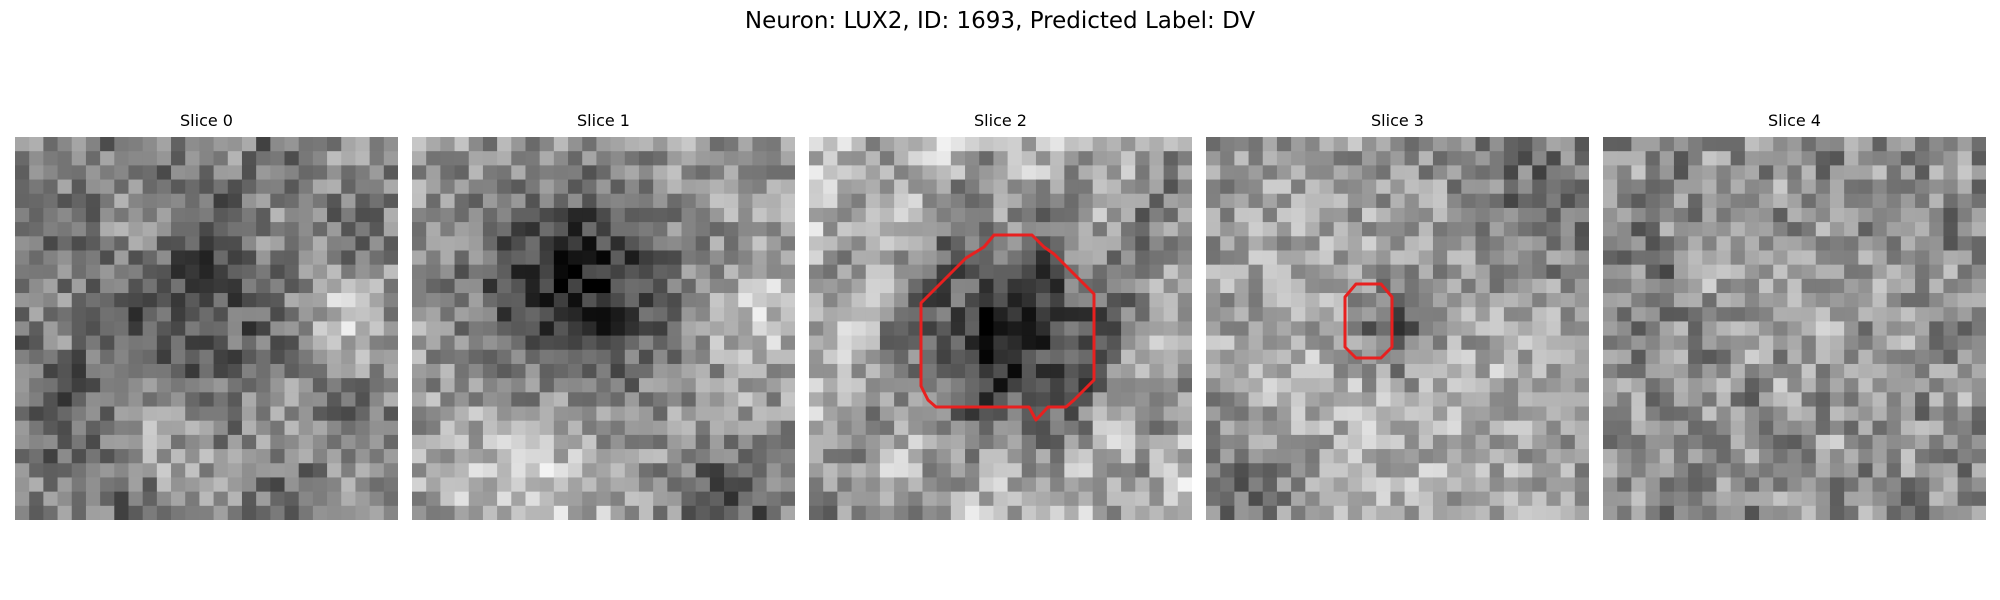 The height and width of the screenshot is (600, 2000). What do you see at coordinates (1794, 315) in the screenshot?
I see `slice-panel-4: Slice 4` at bounding box center [1794, 315].